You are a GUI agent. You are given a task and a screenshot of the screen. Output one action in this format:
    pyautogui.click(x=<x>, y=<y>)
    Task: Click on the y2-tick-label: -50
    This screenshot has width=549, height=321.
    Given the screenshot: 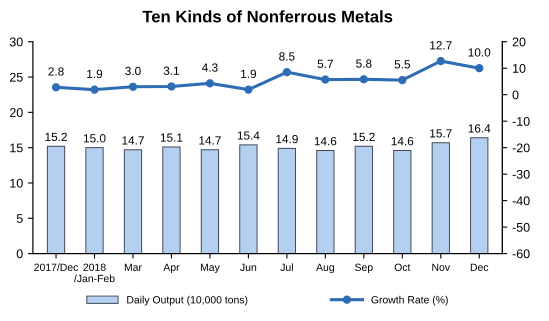 What is the action you would take?
    pyautogui.click(x=521, y=227)
    